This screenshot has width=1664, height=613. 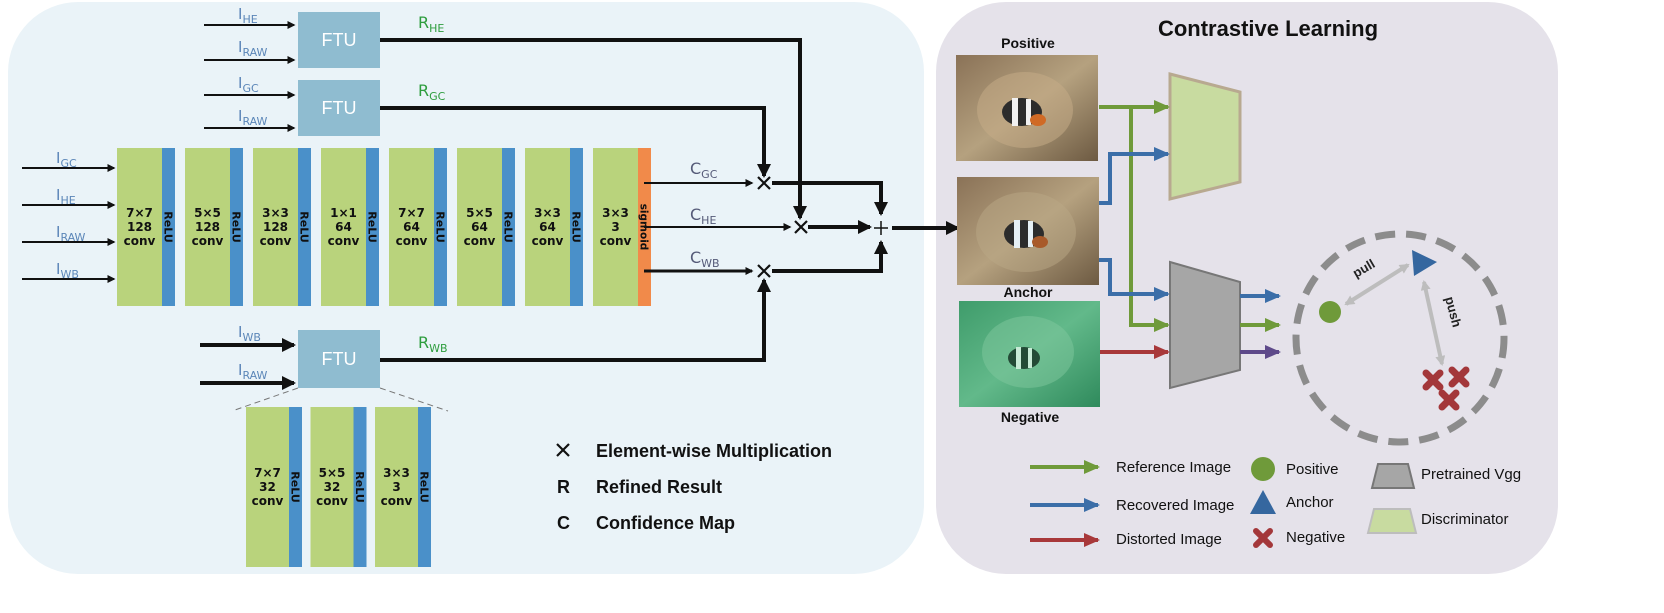 What do you see at coordinates (332, 473) in the screenshot?
I see `ftu-kernel-label: 5×5` at bounding box center [332, 473].